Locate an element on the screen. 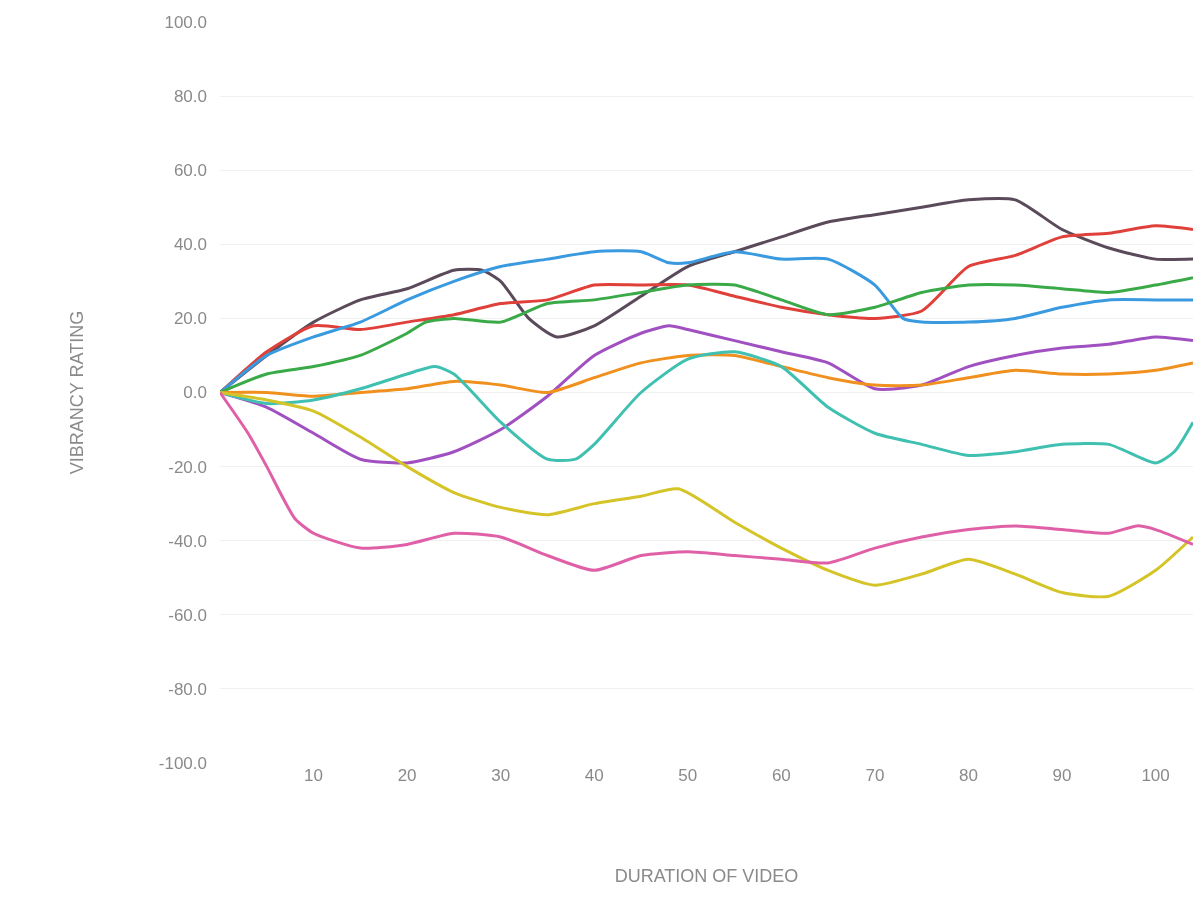 Image resolution: width=1193 pixels, height=903 pixels. y-tick-label: 40.0 is located at coordinates (190, 245).